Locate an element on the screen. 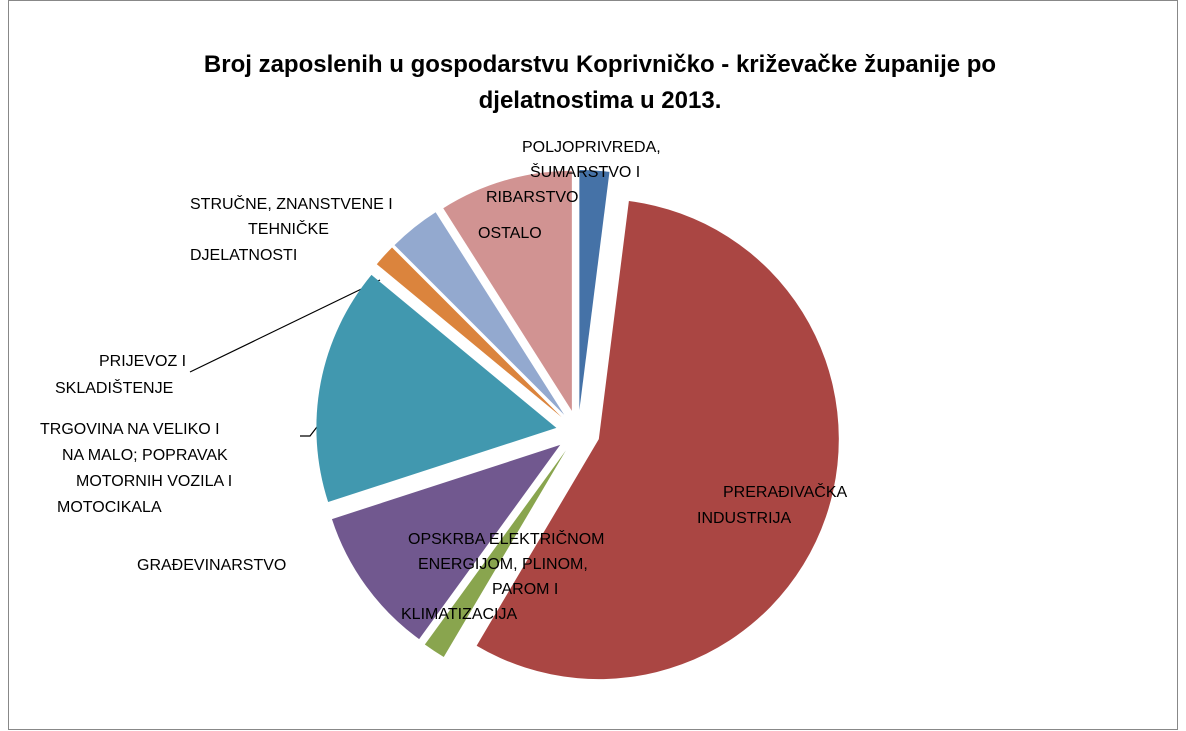 The width and height of the screenshot is (1186, 731). slice-label: GRAĐEVINARSTVO is located at coordinates (211, 565).